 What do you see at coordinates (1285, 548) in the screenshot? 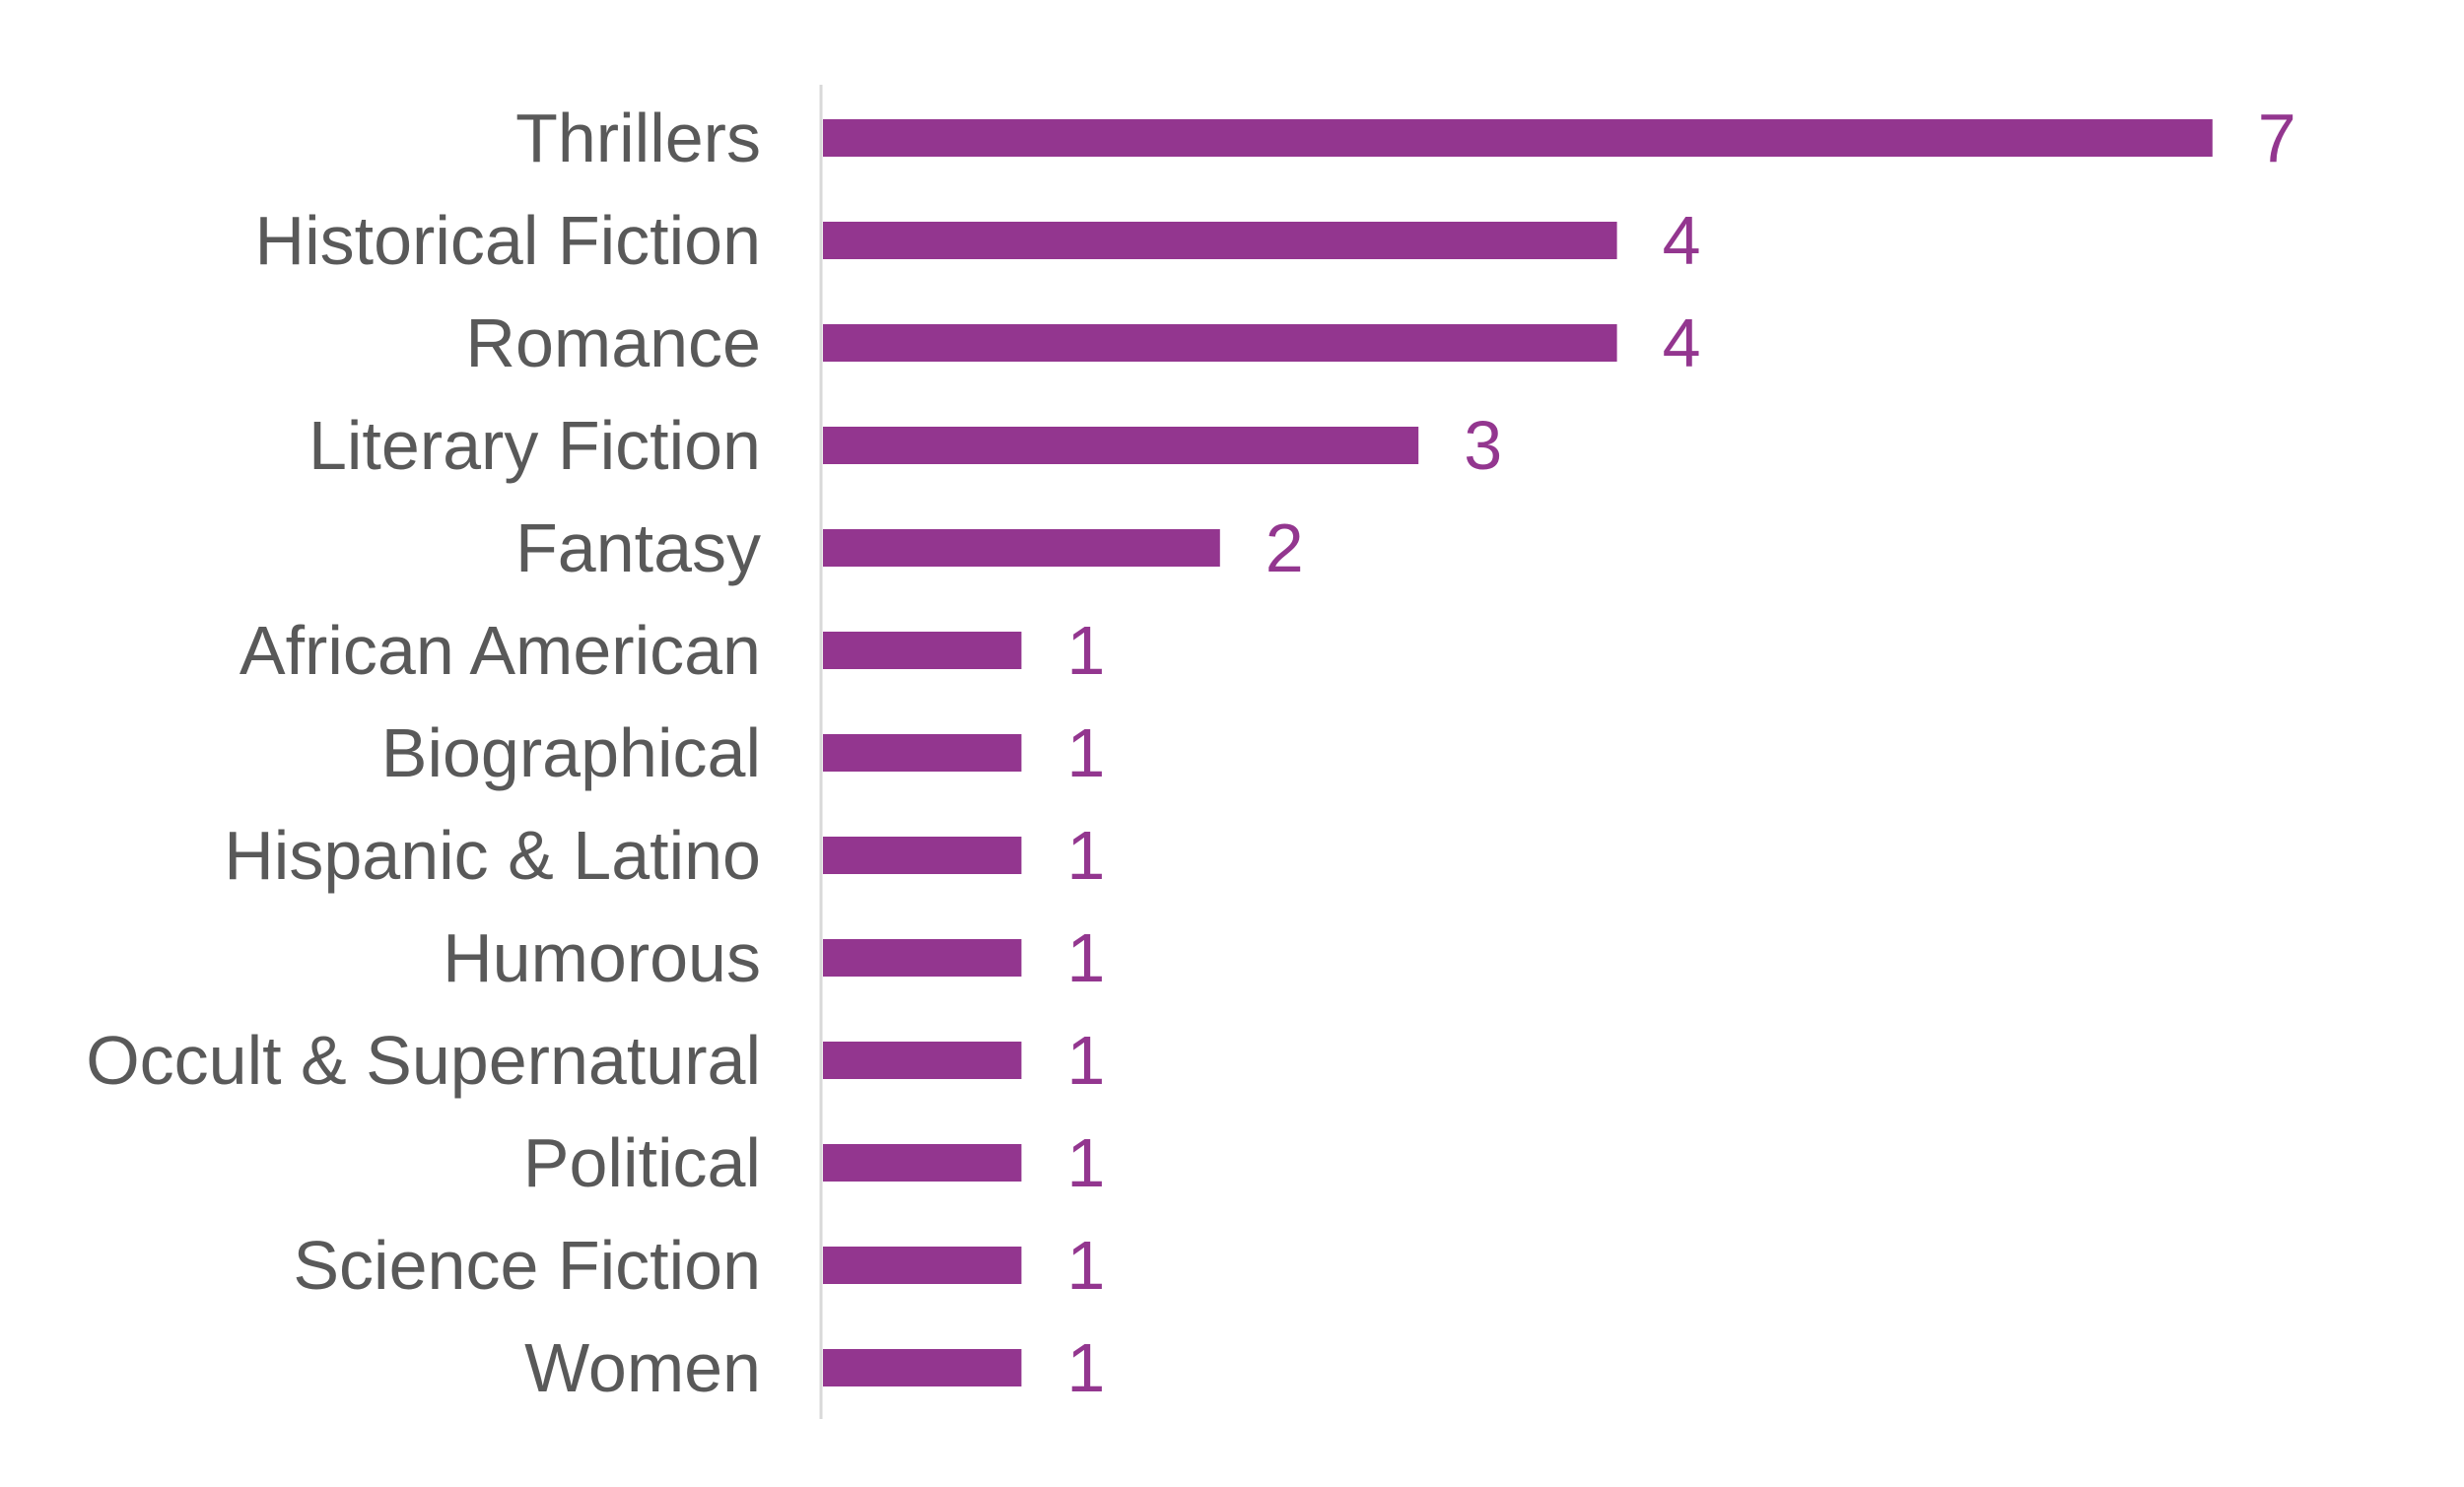
I see `value-label-fantasy: 2` at bounding box center [1285, 548].